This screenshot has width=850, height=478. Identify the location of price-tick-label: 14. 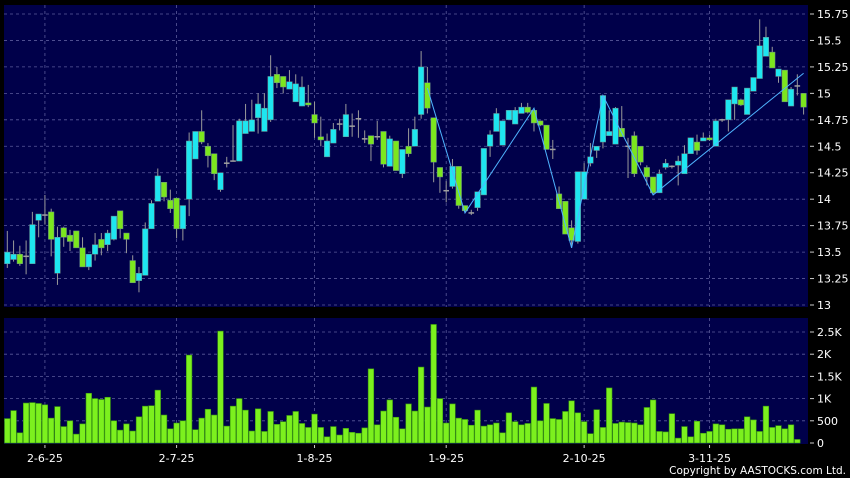
(824, 199).